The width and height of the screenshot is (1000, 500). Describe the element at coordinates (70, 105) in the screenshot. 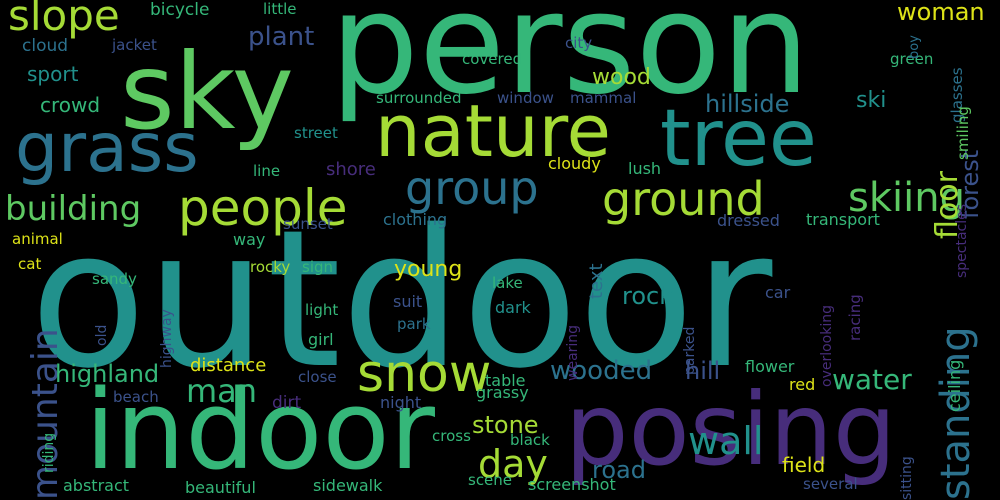

I see `word-crowd: crowd` at that location.